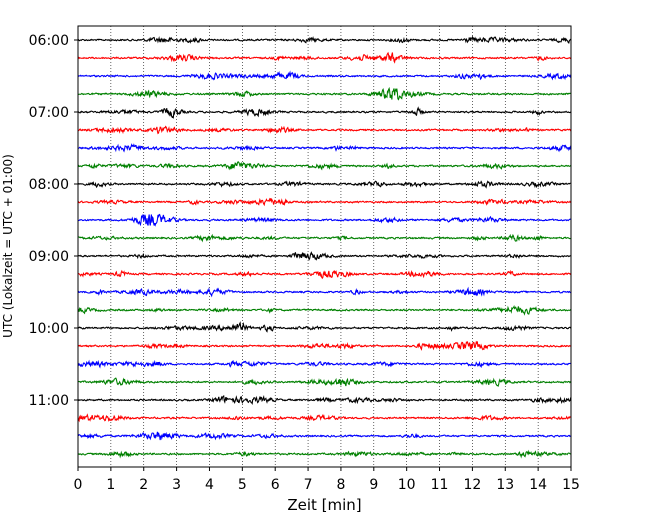 This screenshot has width=650, height=520. I want to click on x-tick-label: 7, so click(308, 485).